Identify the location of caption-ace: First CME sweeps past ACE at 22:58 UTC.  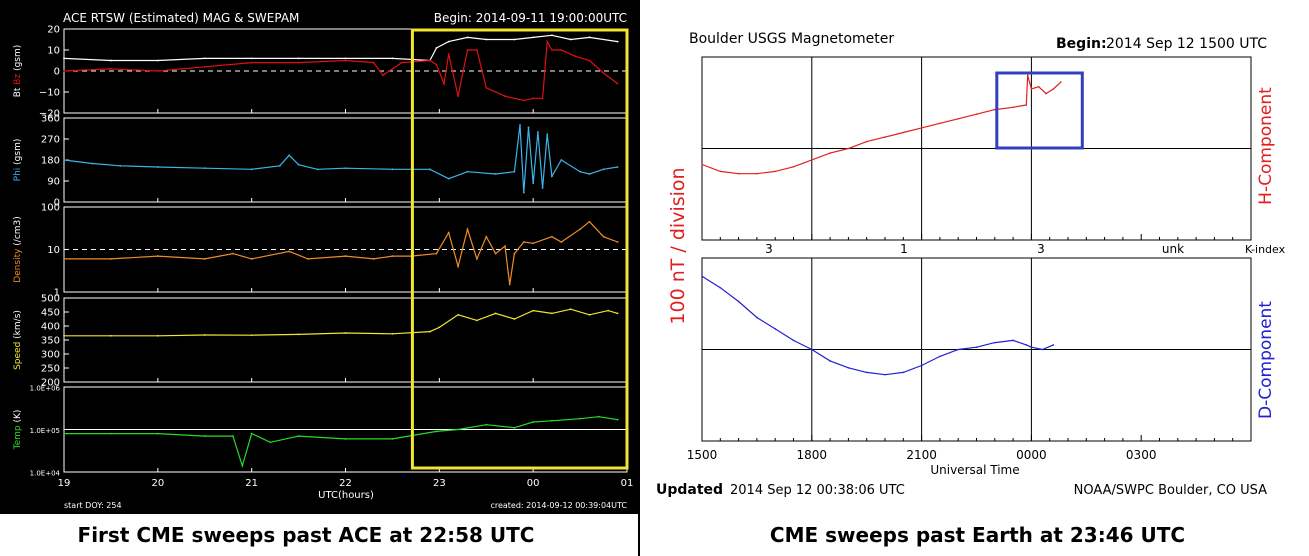
(306, 535).